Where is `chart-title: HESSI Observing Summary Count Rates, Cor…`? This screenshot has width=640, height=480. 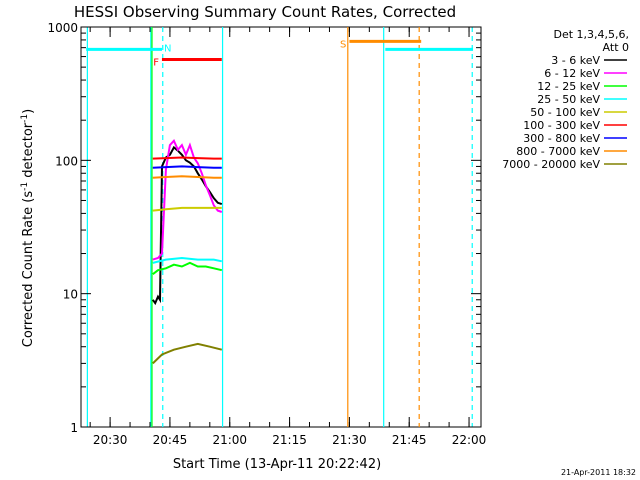 chart-title: HESSI Observing Summary Count Rates, Cor… is located at coordinates (265, 12).